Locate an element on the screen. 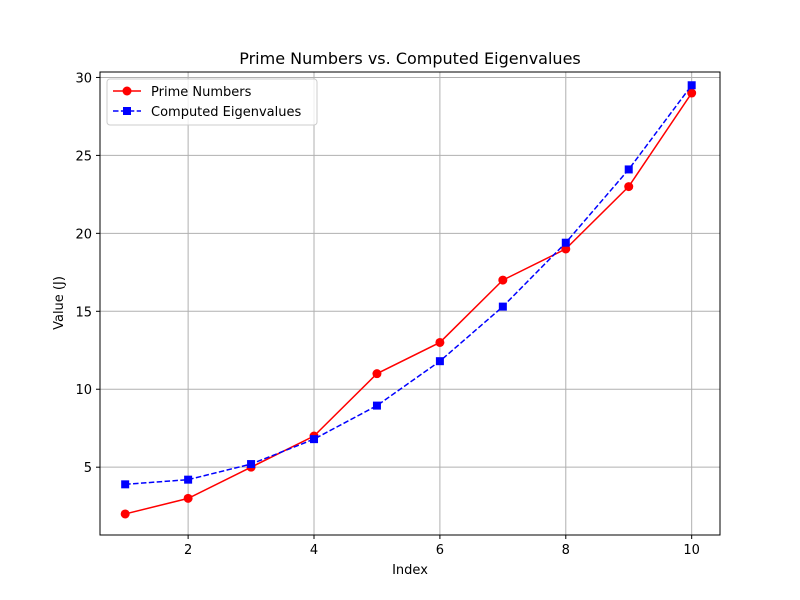  y-tick-label: 20 is located at coordinates (83, 234).